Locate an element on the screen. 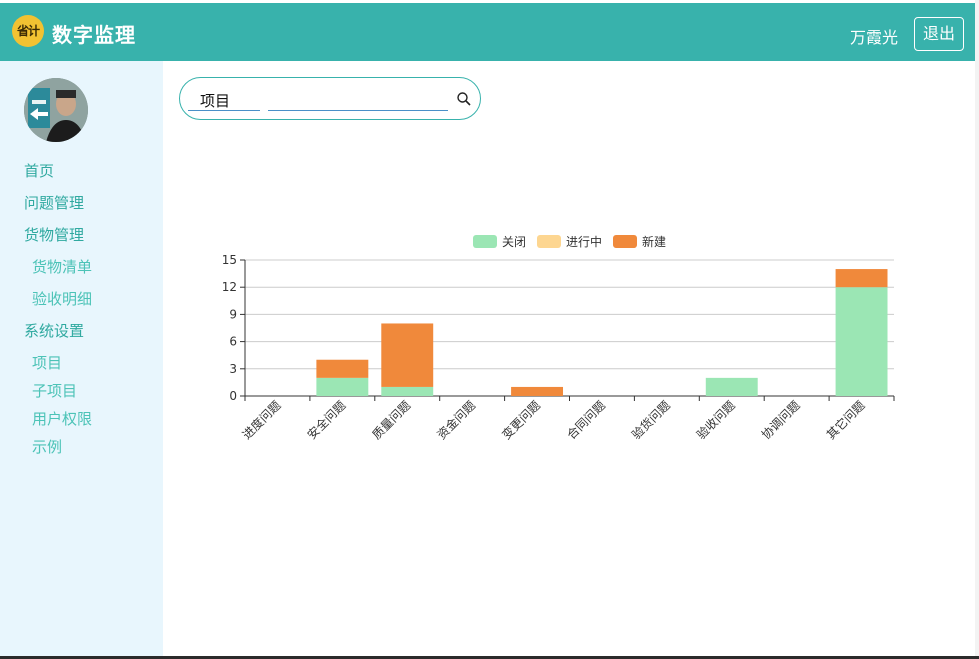 The image size is (979, 659). sidebar-item-project: 项目 is located at coordinates (47, 363).